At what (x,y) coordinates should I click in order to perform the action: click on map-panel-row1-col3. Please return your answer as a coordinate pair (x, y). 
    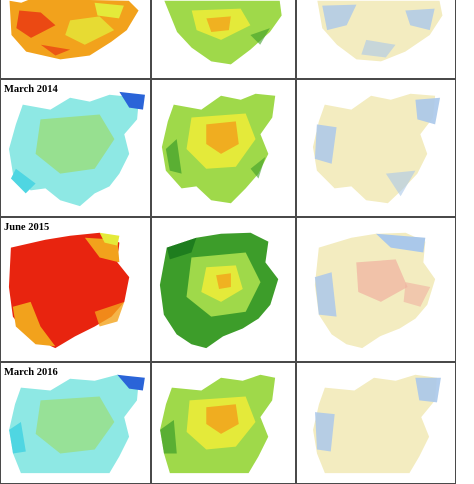
    Looking at the image, I should click on (376, 39).